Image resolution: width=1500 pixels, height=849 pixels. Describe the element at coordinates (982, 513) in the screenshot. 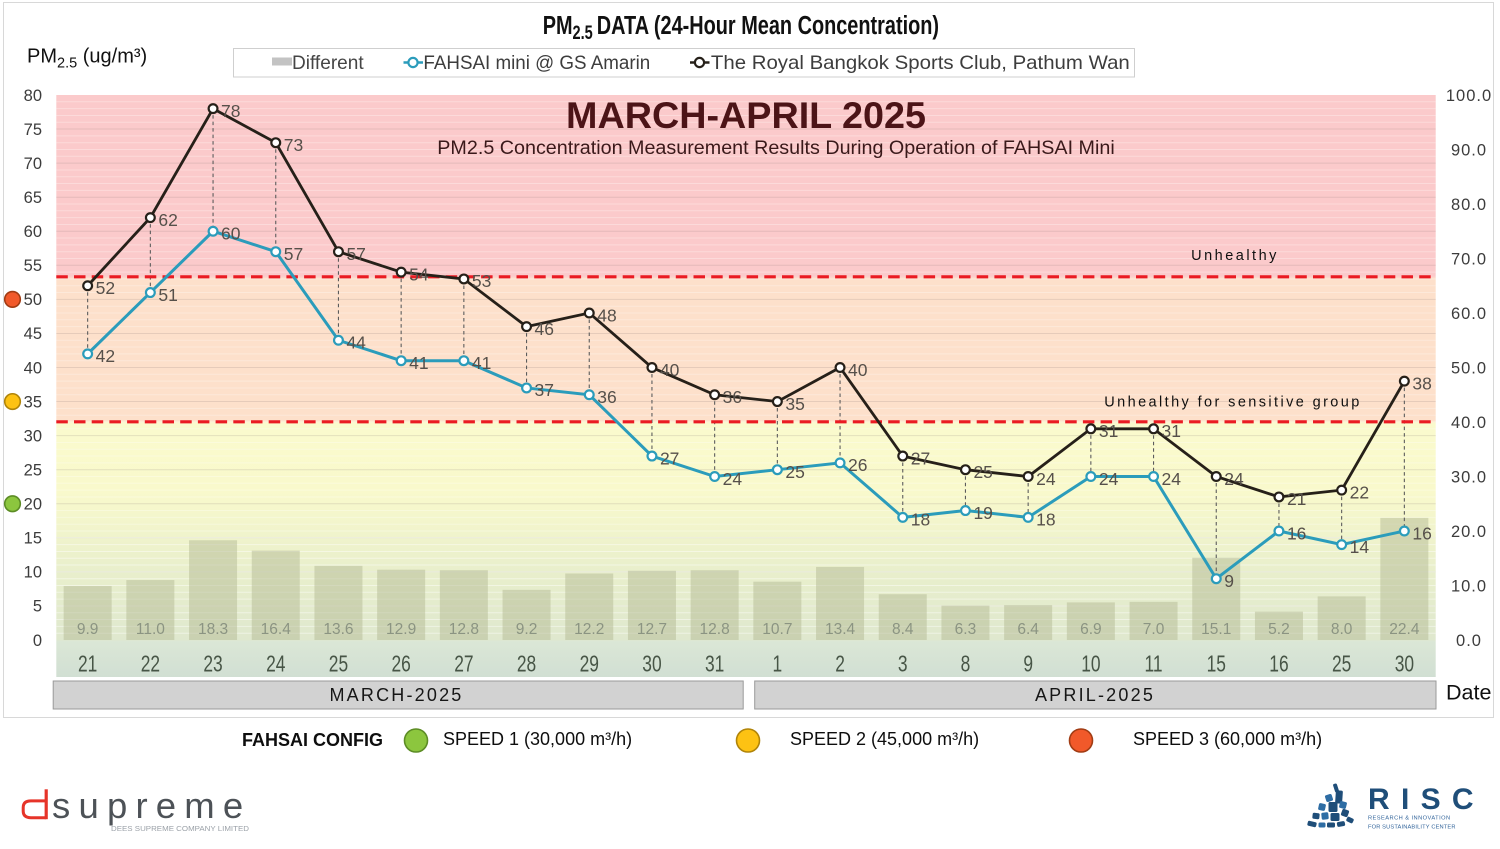

I see `svg-text: 19` at that location.